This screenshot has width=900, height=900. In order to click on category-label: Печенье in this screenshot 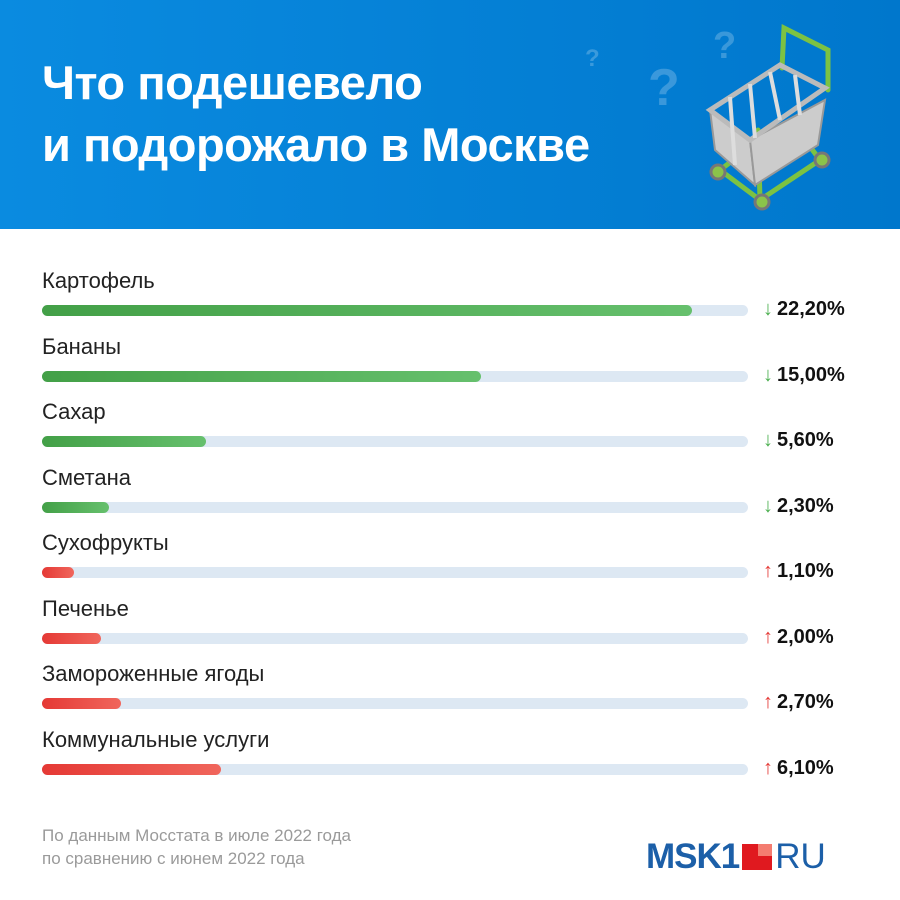, I will do `click(85, 608)`.